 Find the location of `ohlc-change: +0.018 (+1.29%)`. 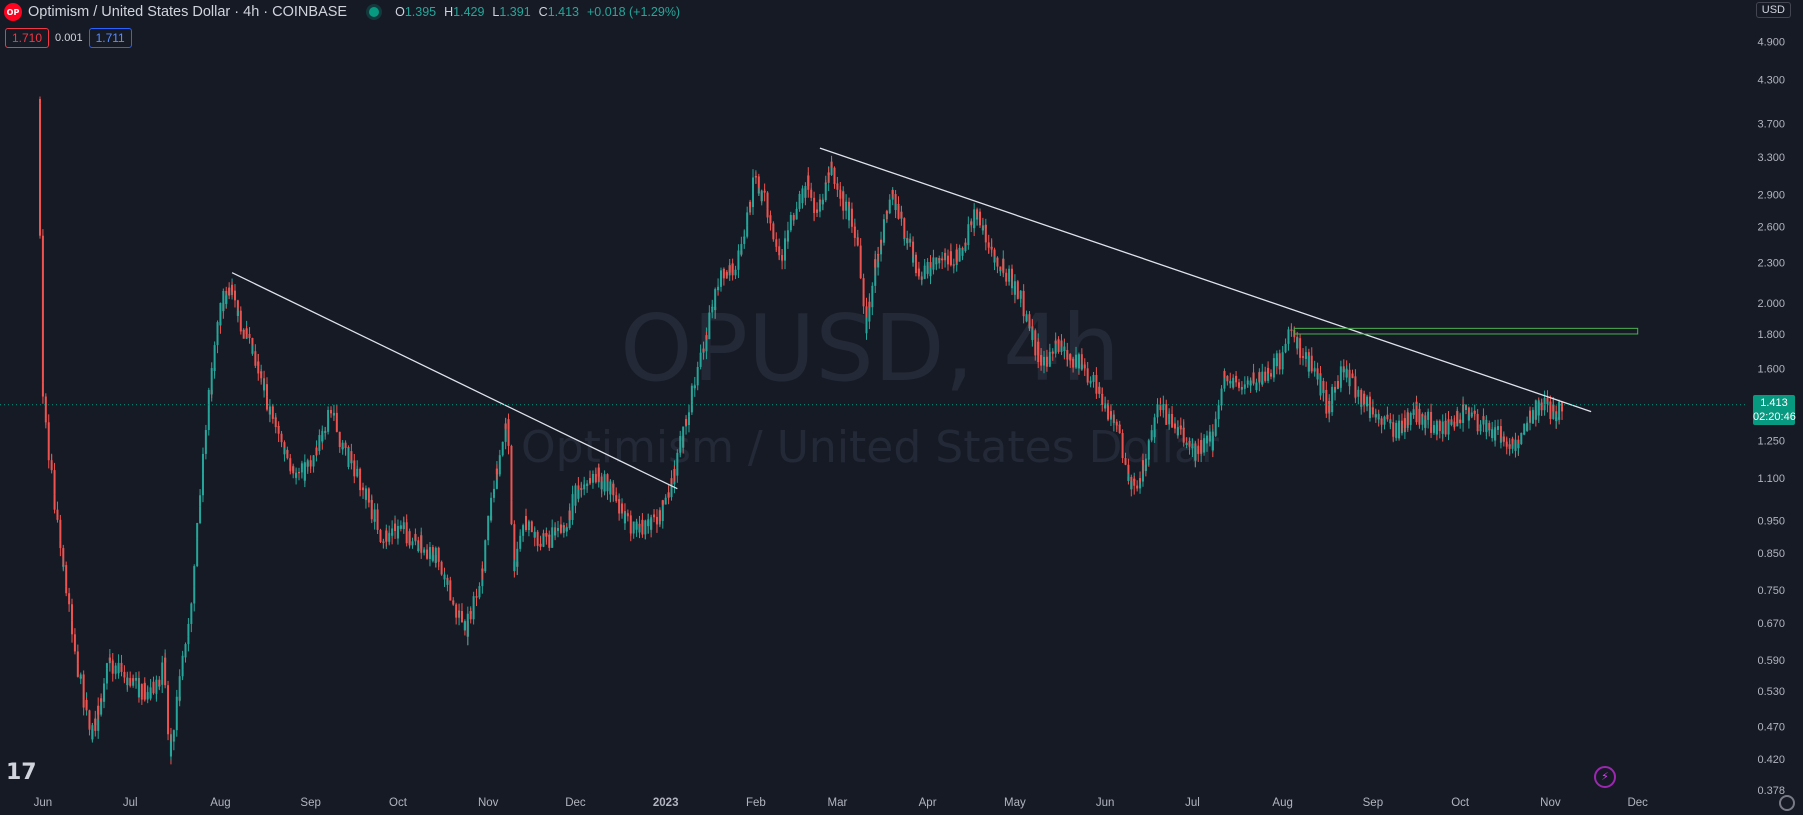

ohlc-change: +0.018 (+1.29%) is located at coordinates (633, 12).